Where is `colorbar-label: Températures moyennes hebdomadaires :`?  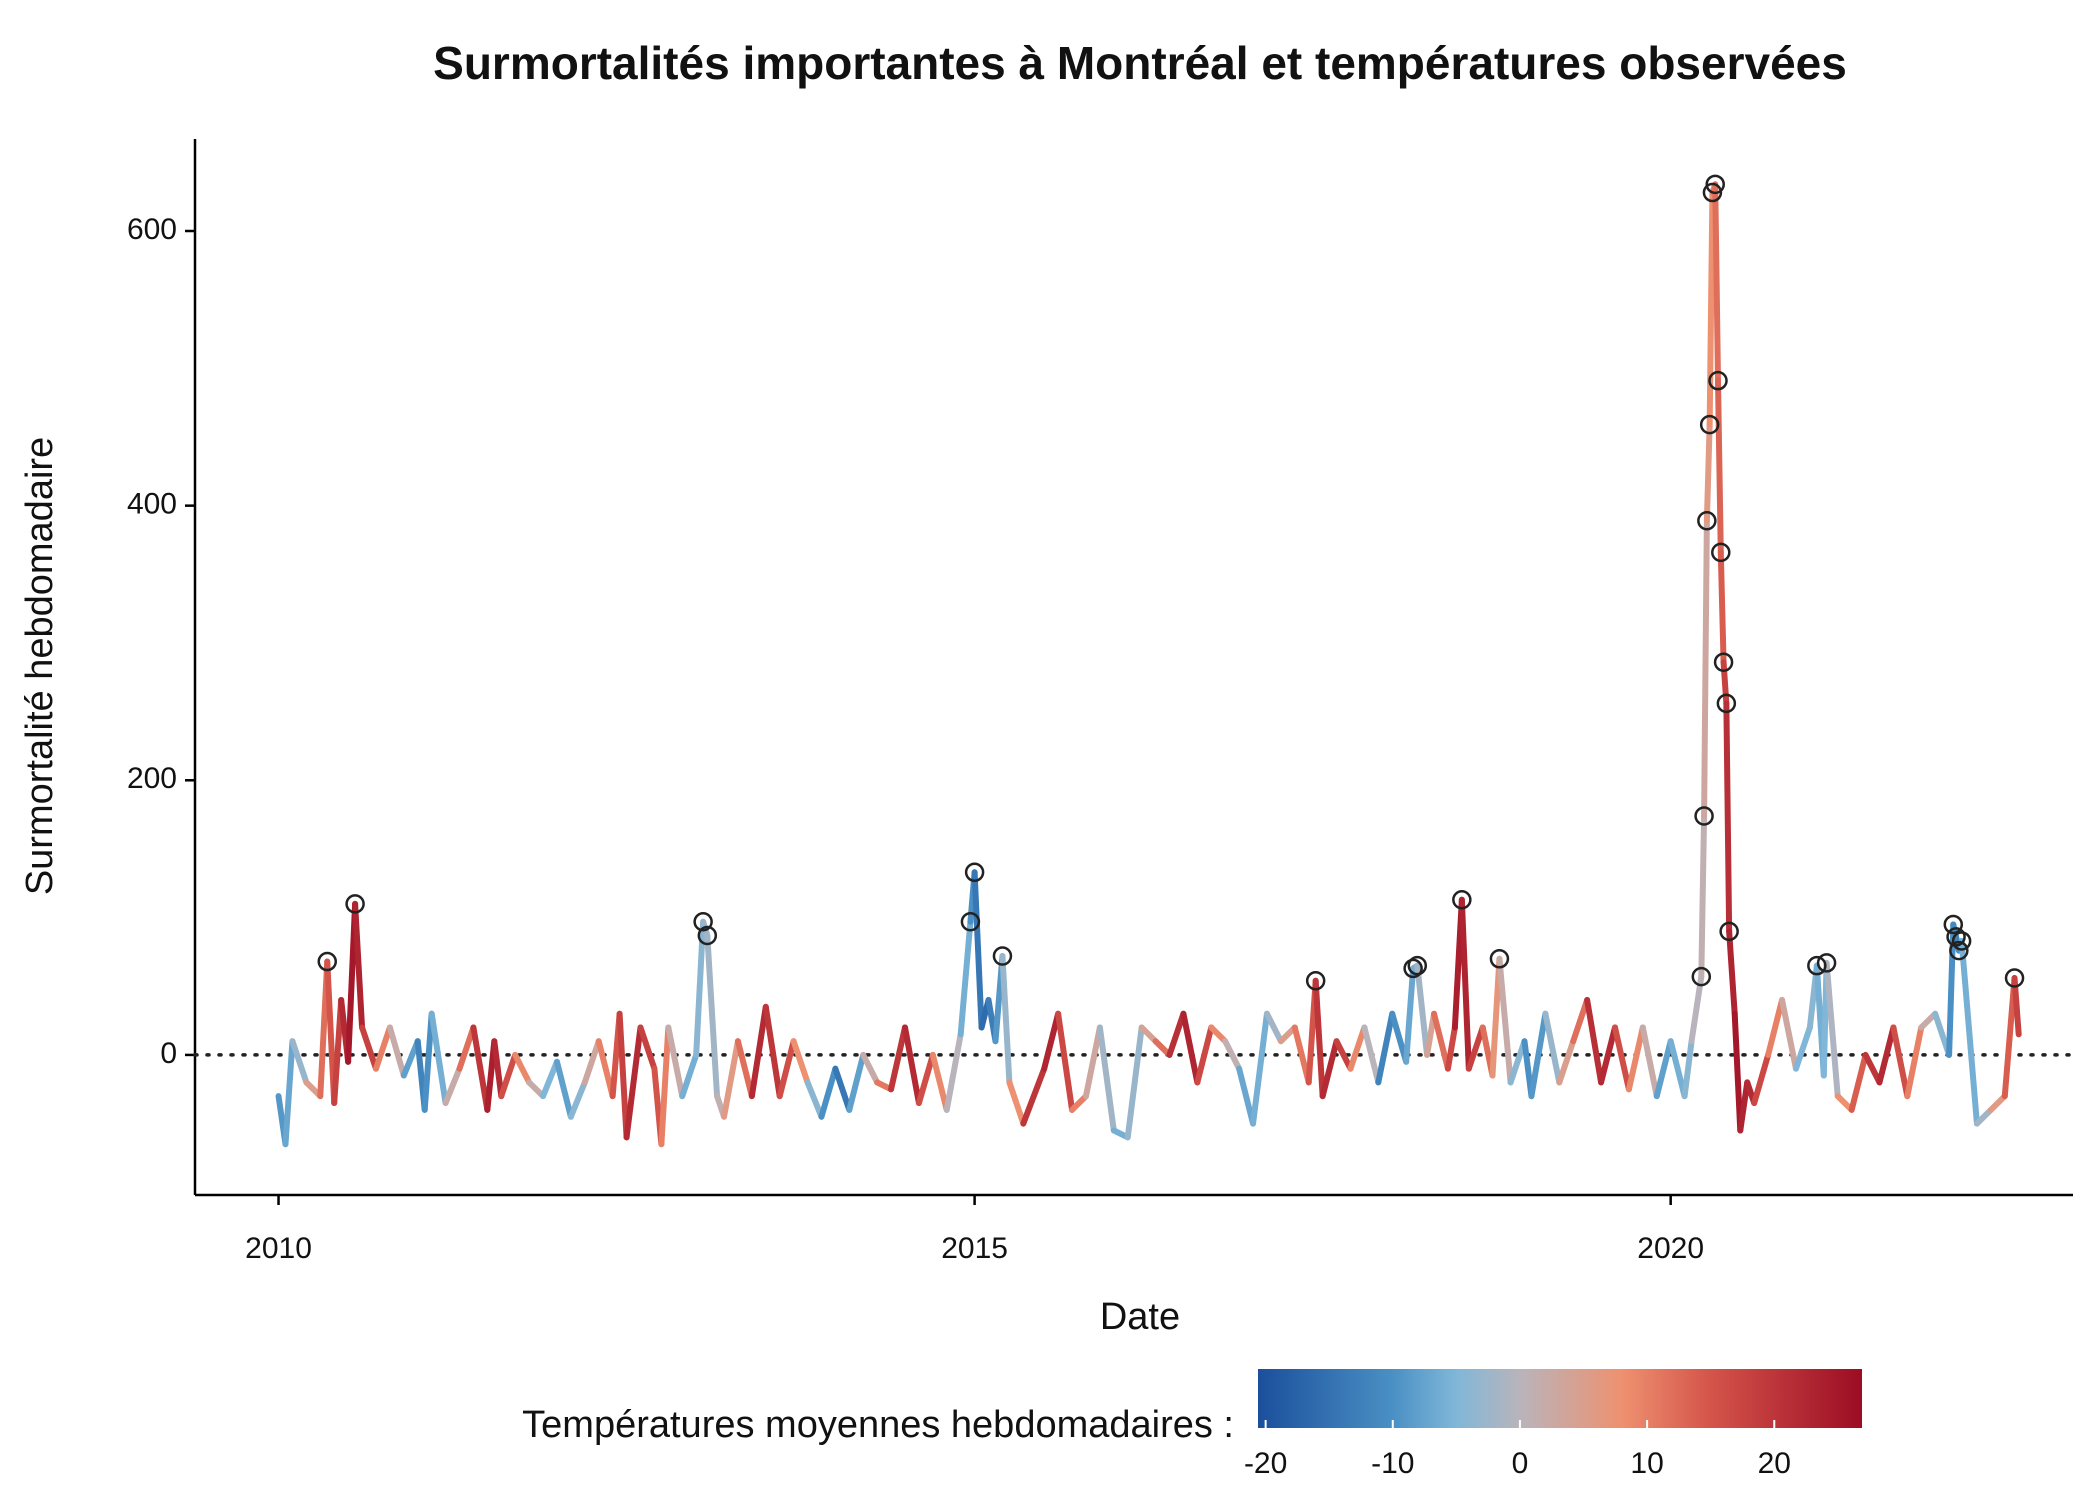 colorbar-label: Températures moyennes hebdomadaires : is located at coordinates (878, 1425).